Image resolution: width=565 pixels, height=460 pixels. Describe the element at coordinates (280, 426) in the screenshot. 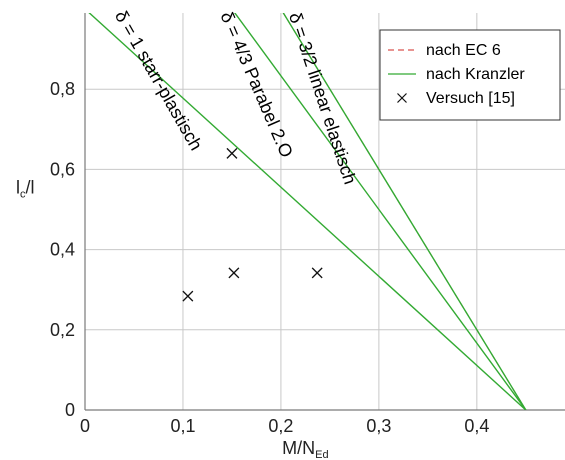

I see `x-tick-label: 0,2` at that location.